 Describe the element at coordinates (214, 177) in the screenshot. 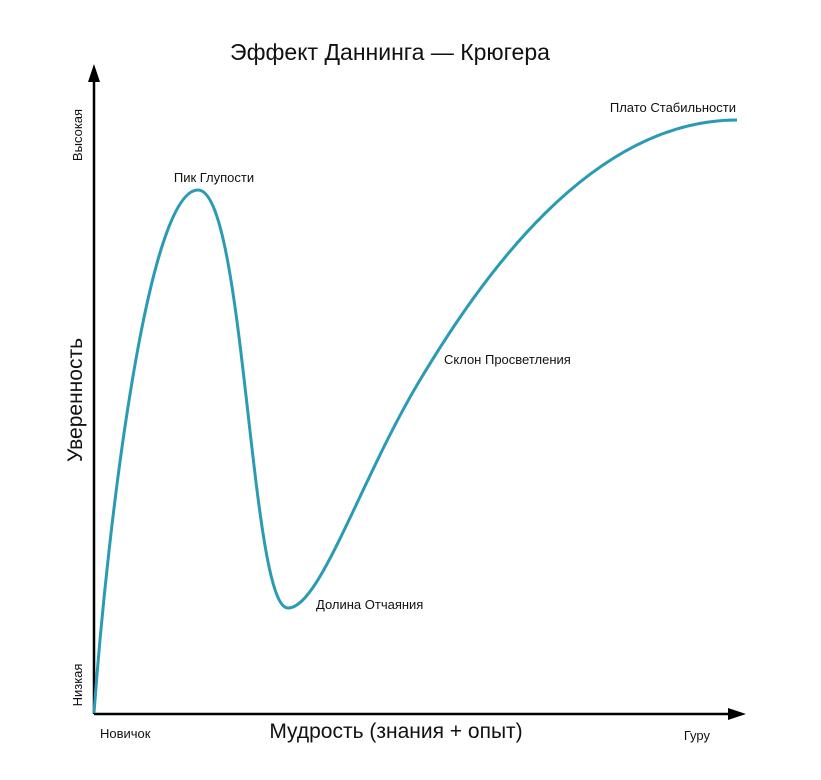

I see `annotation: Пик Глупости` at that location.